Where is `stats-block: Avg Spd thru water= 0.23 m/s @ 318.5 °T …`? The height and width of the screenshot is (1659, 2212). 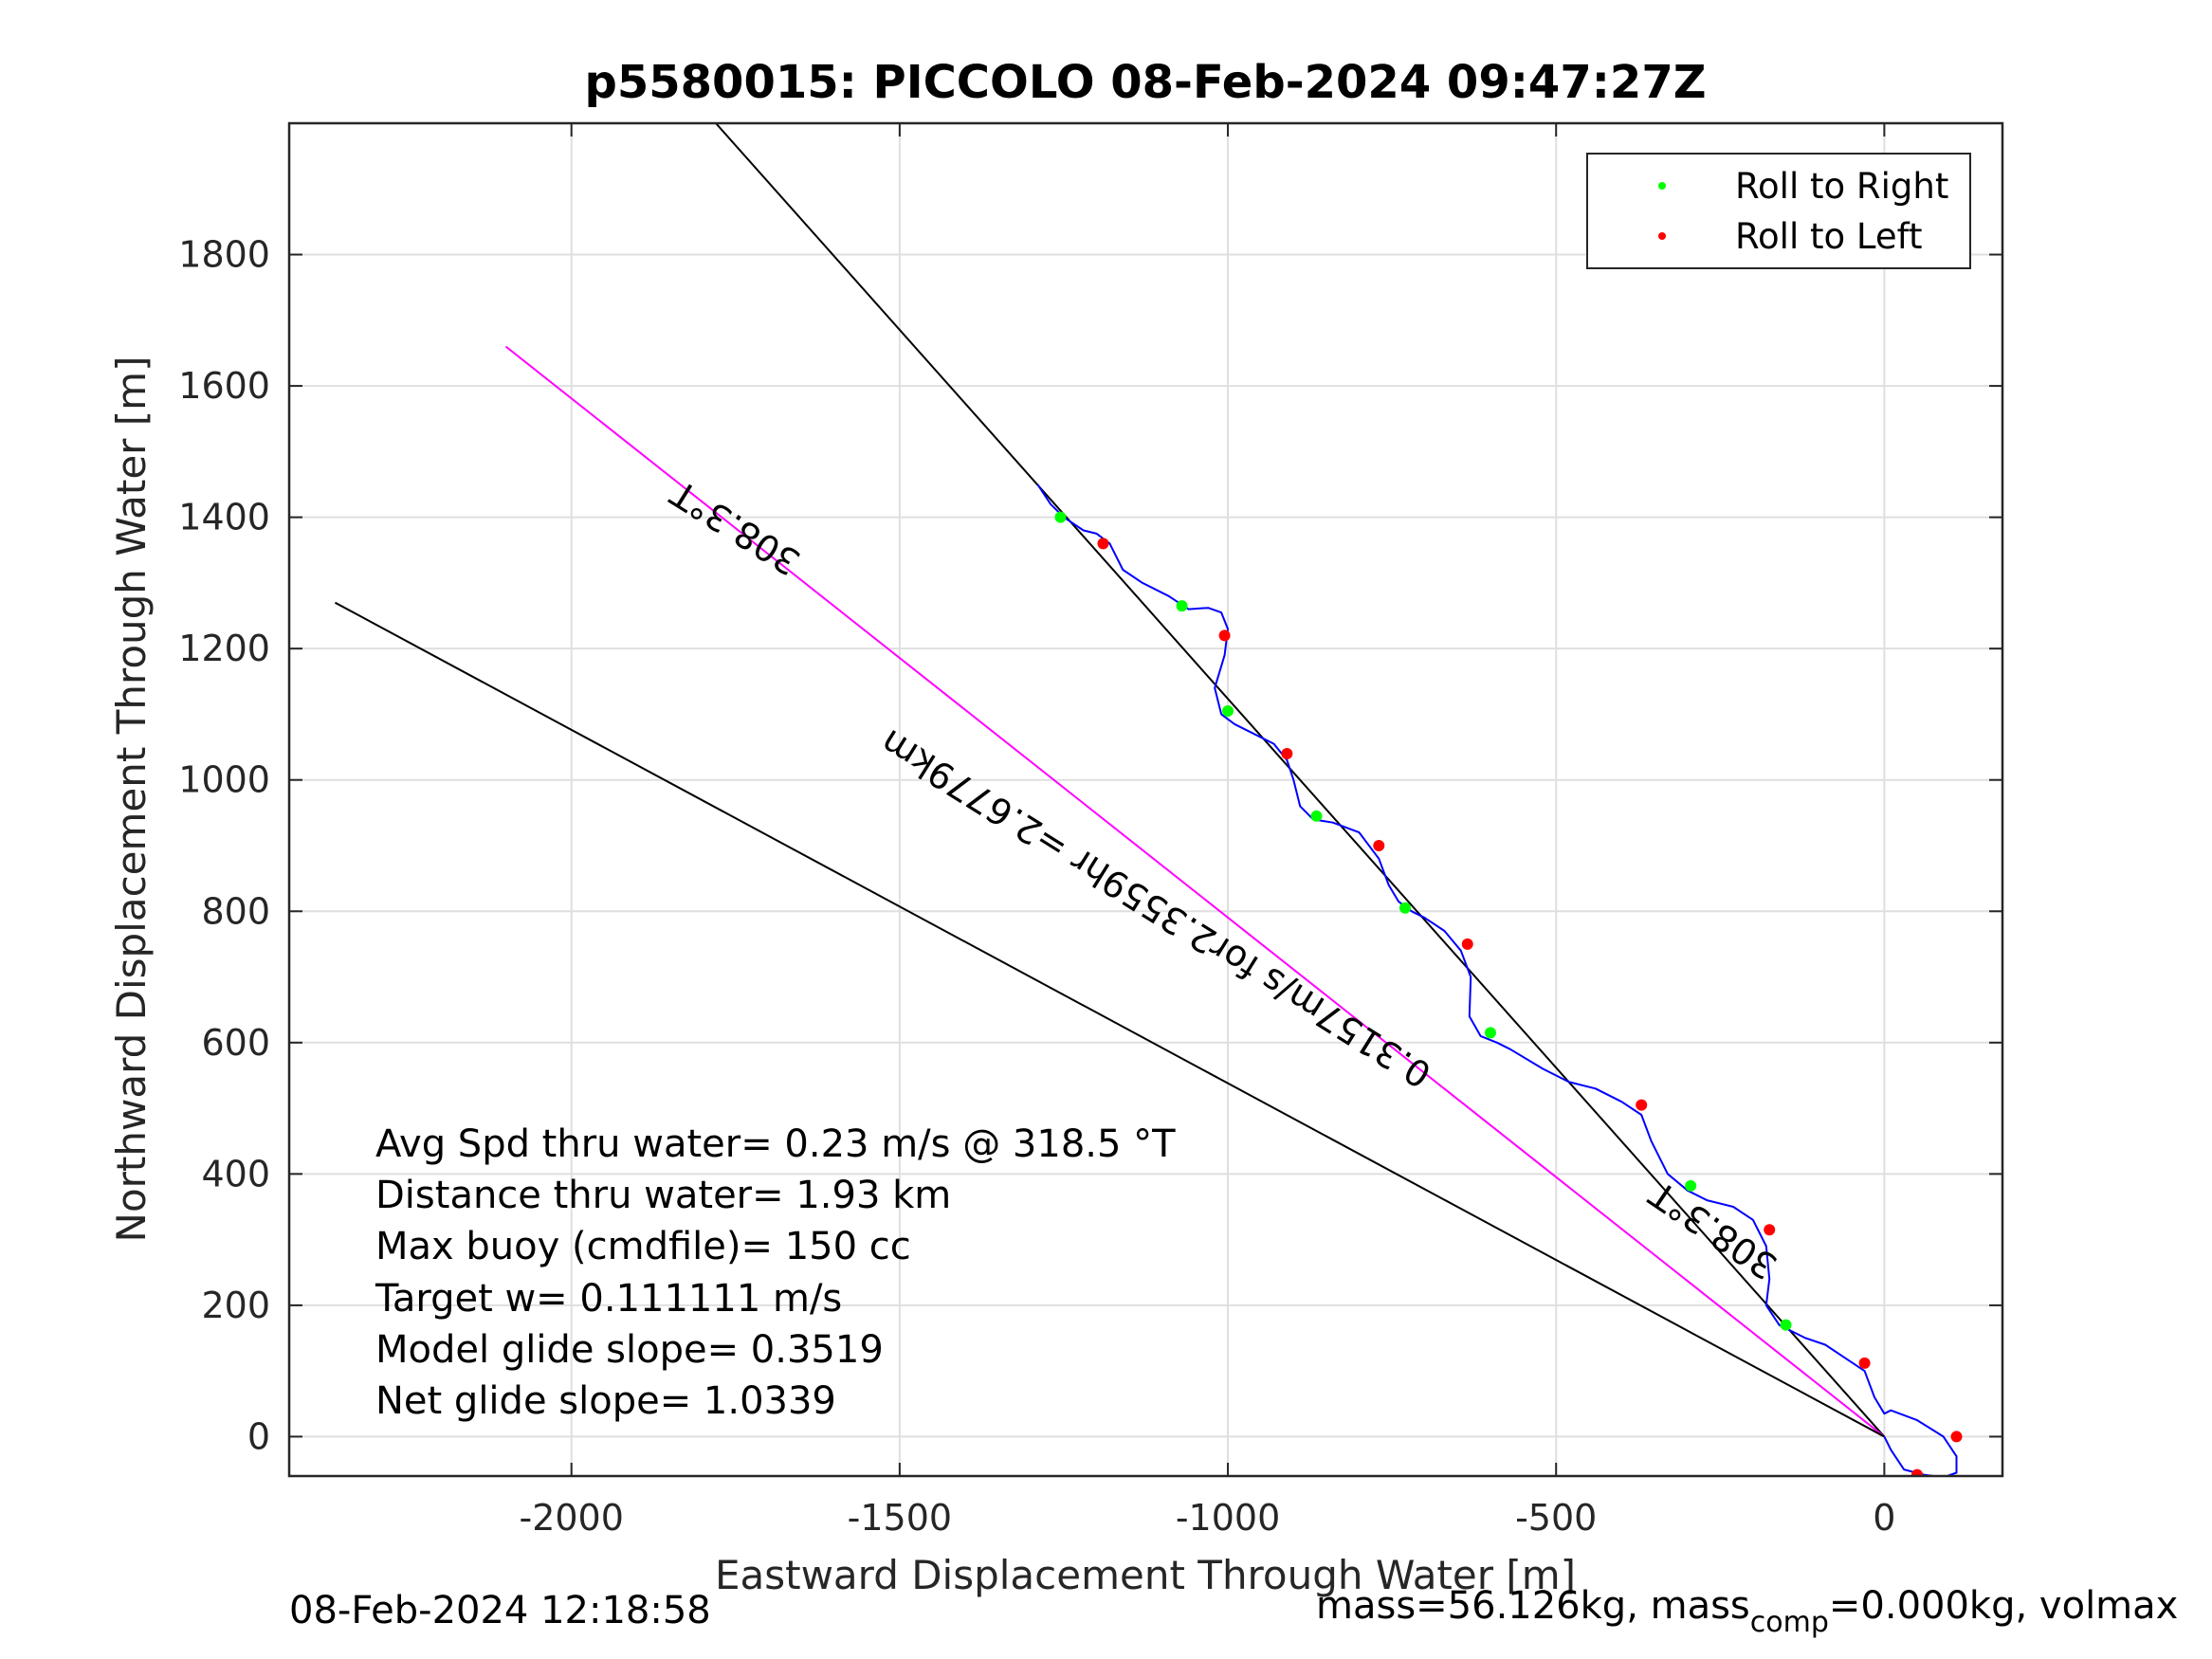 stats-block: Avg Spd thru water= 0.23 m/s @ 318.5 °T … is located at coordinates (775, 1272).